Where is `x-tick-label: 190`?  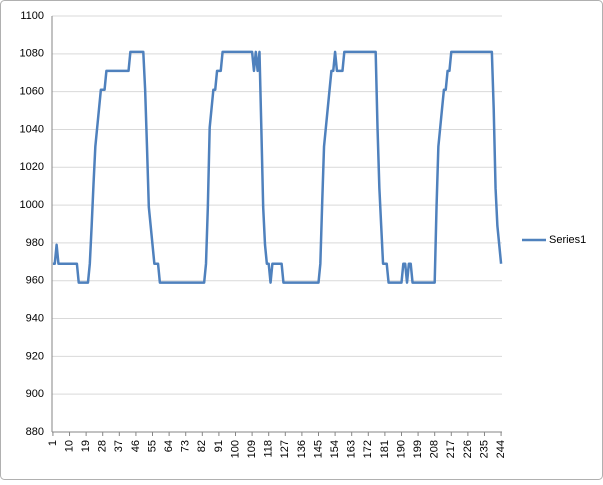
x-tick-label: 190 is located at coordinates (401, 449).